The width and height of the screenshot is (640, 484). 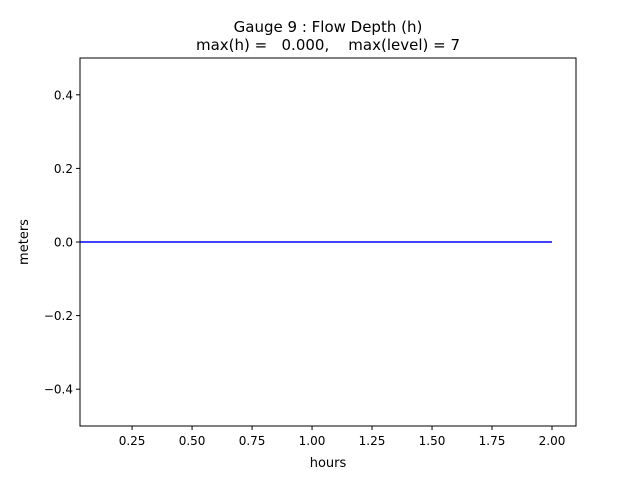 I want to click on y-axis-label: meters, so click(x=24, y=242).